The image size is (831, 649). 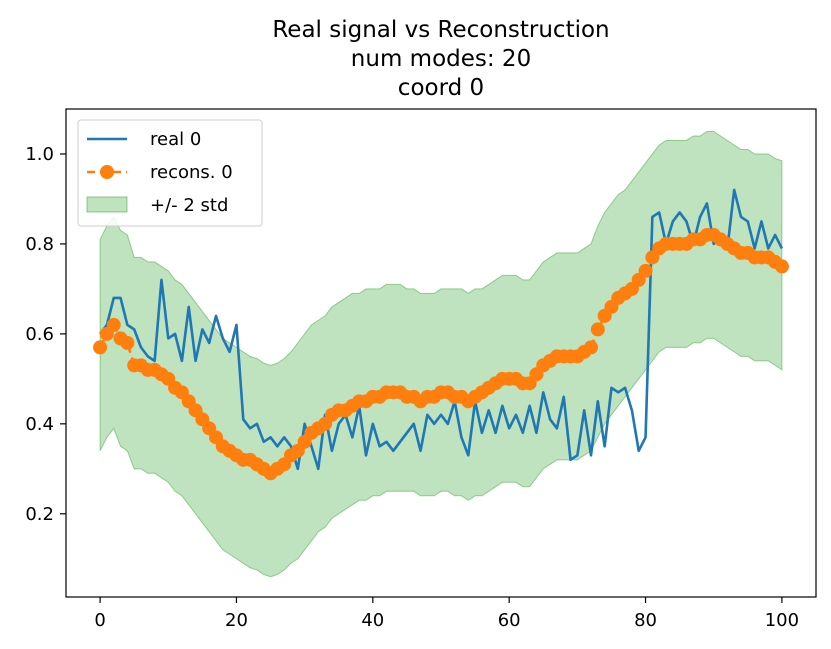 I want to click on legend-real-label: real 0, so click(x=175, y=139).